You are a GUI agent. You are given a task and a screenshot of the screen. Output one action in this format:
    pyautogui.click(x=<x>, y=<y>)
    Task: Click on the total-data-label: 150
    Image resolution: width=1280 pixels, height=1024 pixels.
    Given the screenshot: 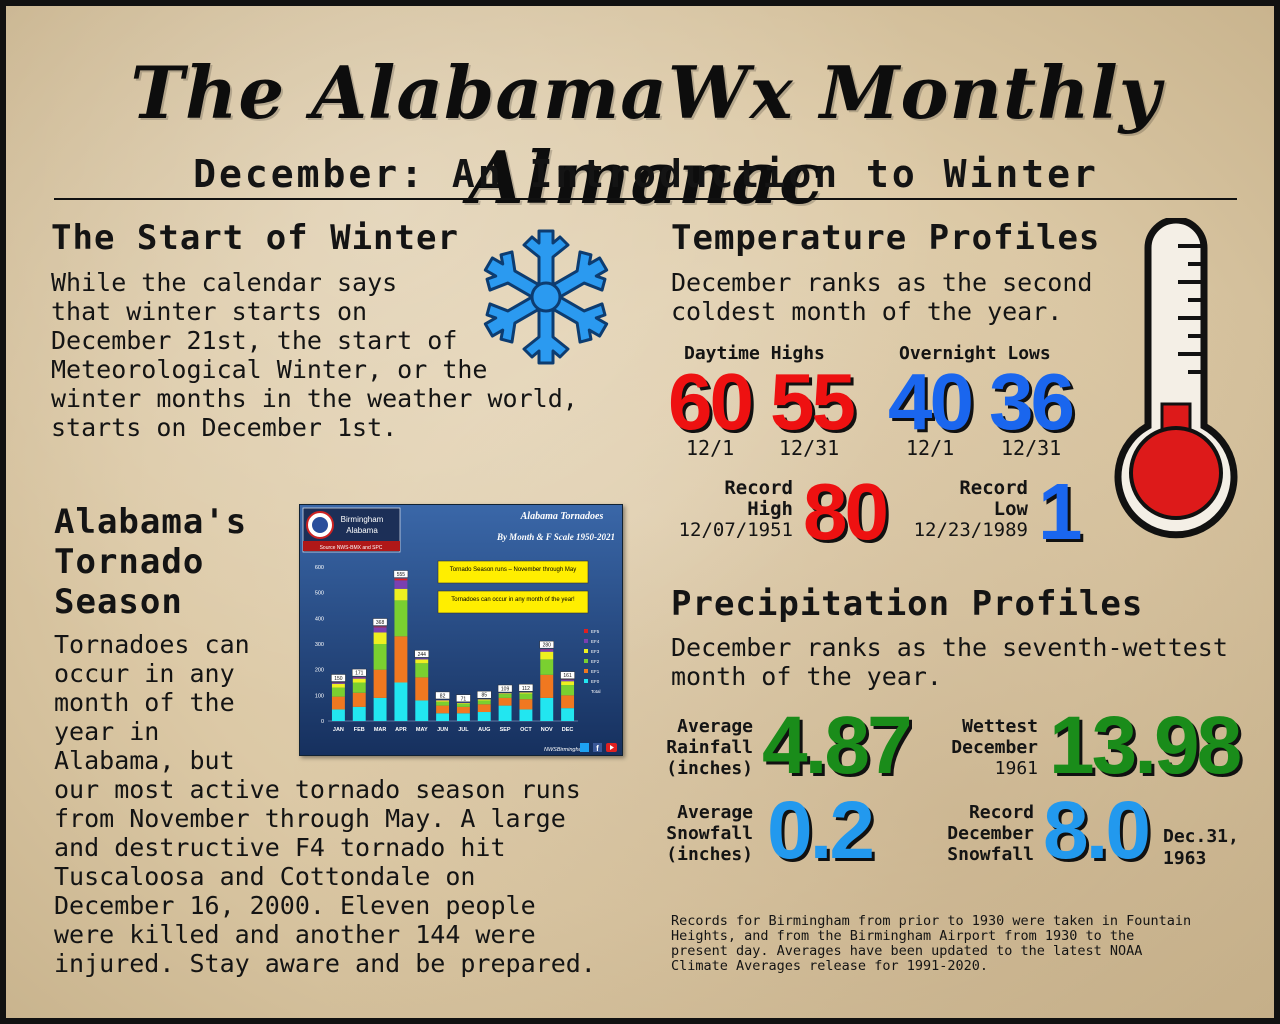 What is the action you would take?
    pyautogui.click(x=338, y=679)
    